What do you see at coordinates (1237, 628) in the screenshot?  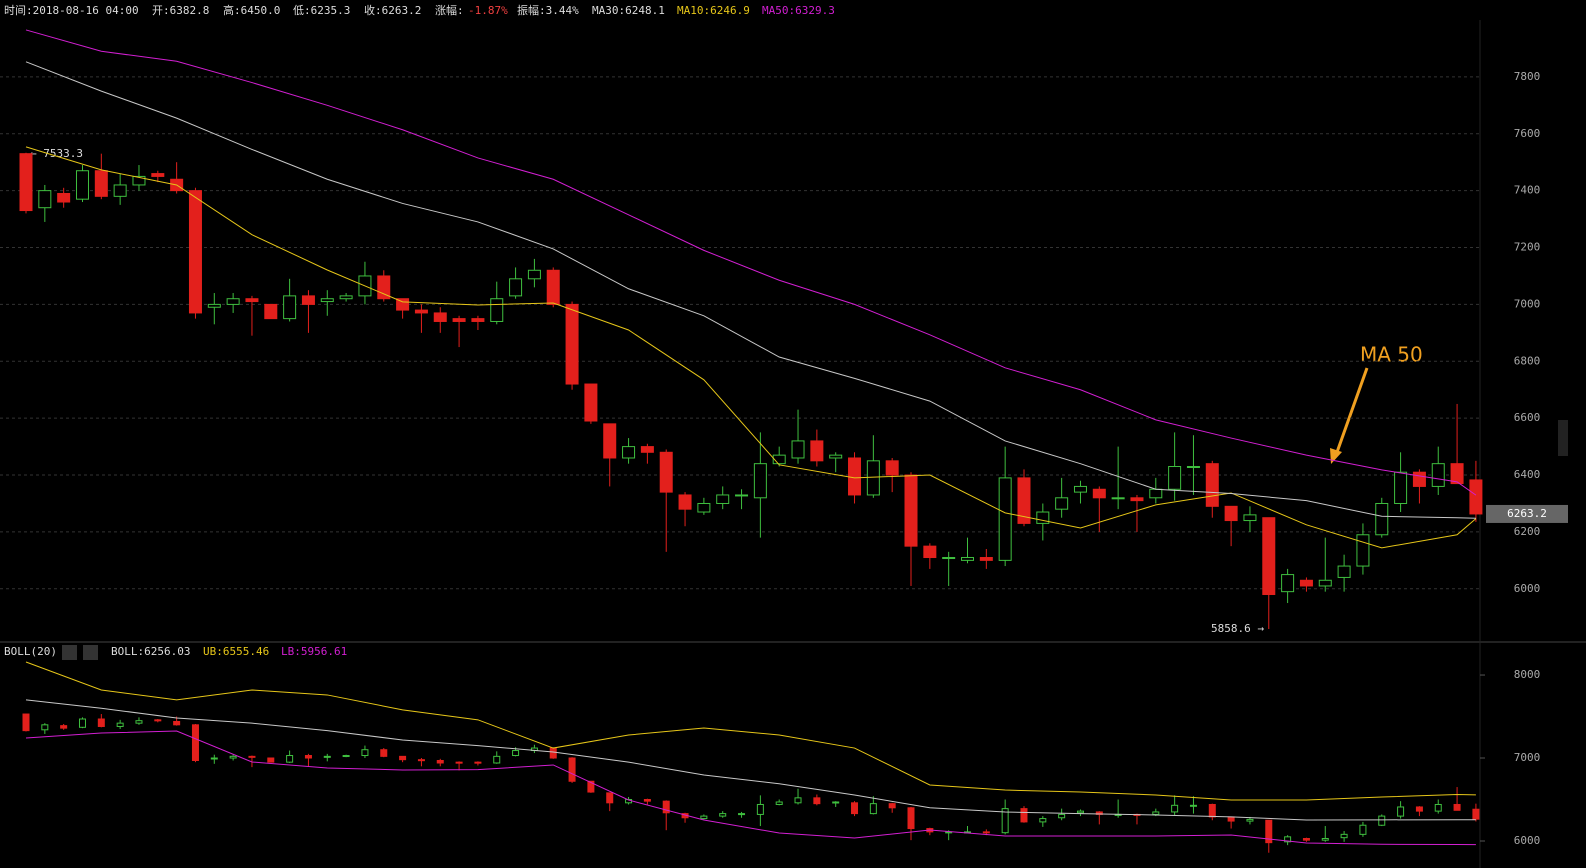 I see `low-annotation: 5858.6 →` at bounding box center [1237, 628].